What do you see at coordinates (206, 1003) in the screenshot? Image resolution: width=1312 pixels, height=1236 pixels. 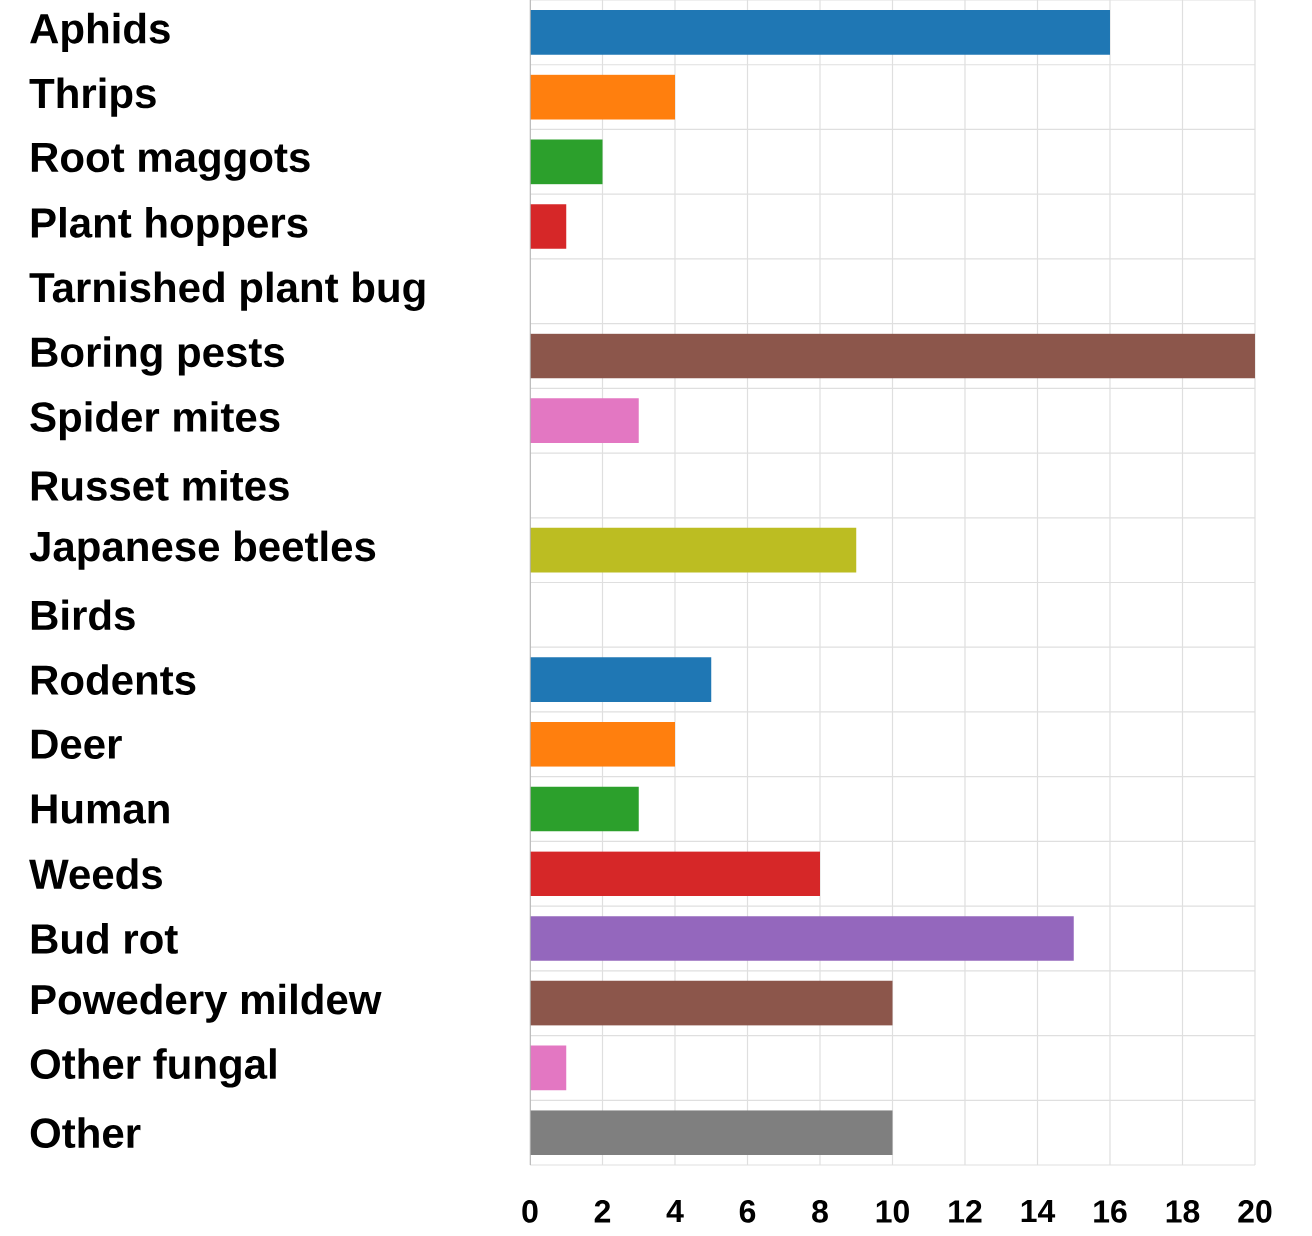 I see `y-tick-label: Powedery mildew` at bounding box center [206, 1003].